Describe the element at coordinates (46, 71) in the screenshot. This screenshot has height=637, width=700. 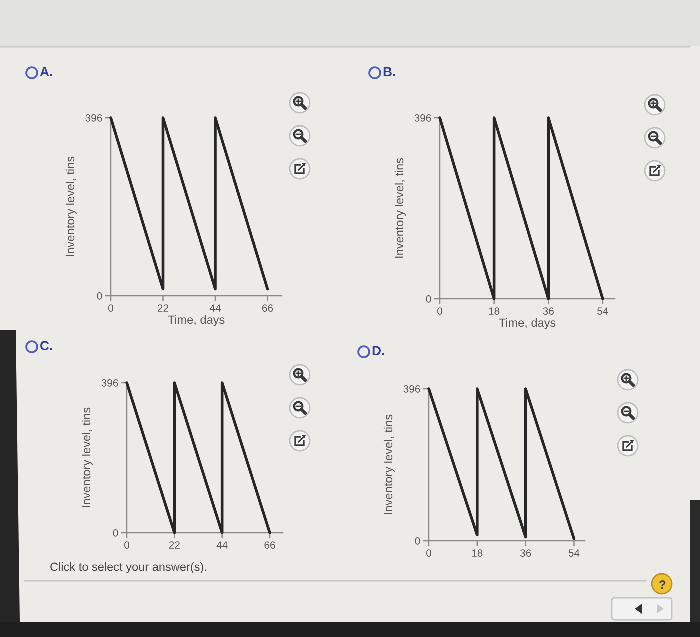
I see `chart-title: A.` at that location.